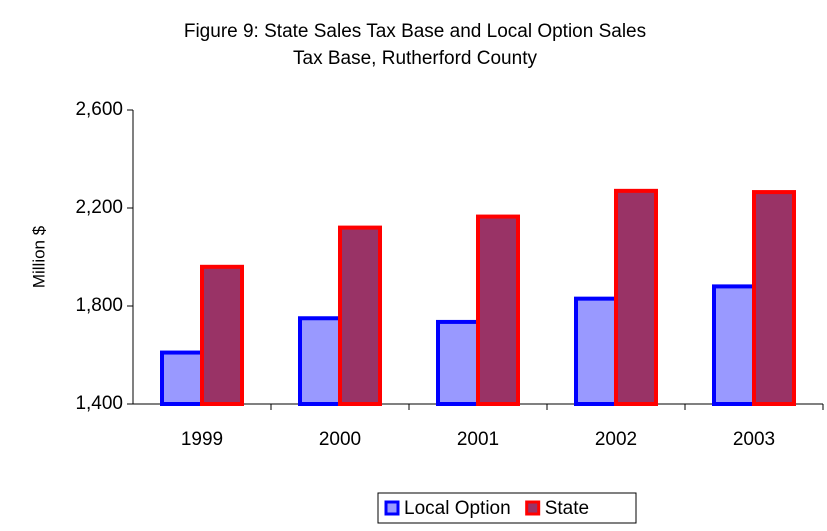 The height and width of the screenshot is (531, 827). I want to click on legend-box, so click(507, 508).